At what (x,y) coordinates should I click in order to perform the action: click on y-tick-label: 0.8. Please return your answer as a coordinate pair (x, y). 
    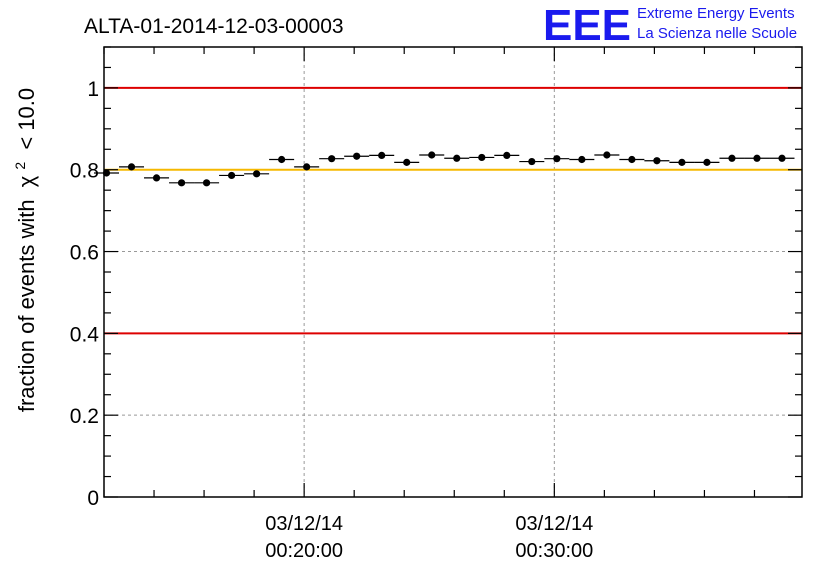
    Looking at the image, I should click on (84, 171).